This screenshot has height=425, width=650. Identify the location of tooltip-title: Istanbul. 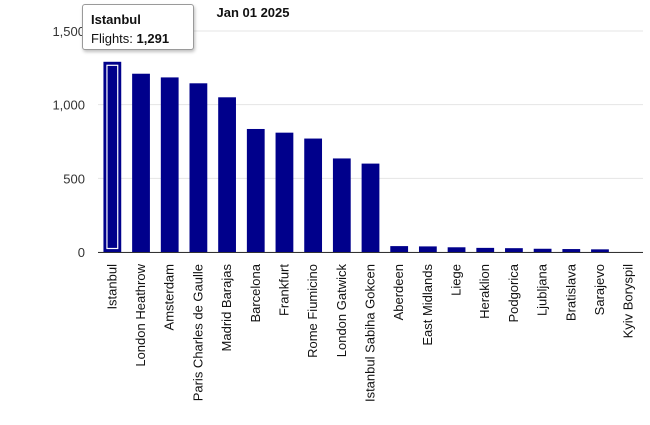
(116, 19).